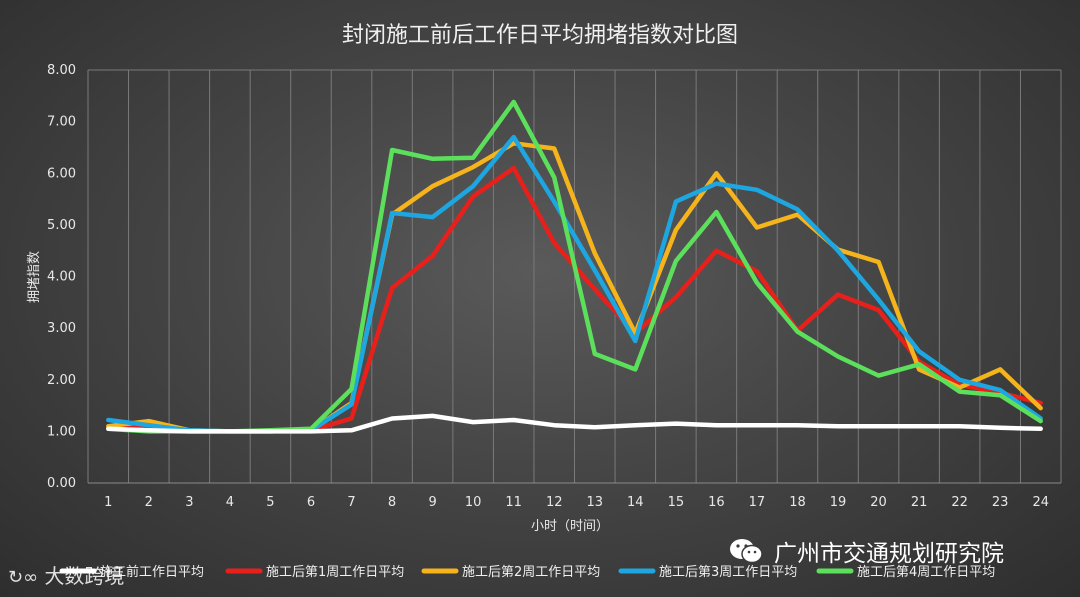 This screenshot has height=597, width=1080. I want to click on y-axis-ticks: 0.00 1.00 2.00 3.00 4.00 5.00 6.00 7.00 8.00, so click(61, 277).